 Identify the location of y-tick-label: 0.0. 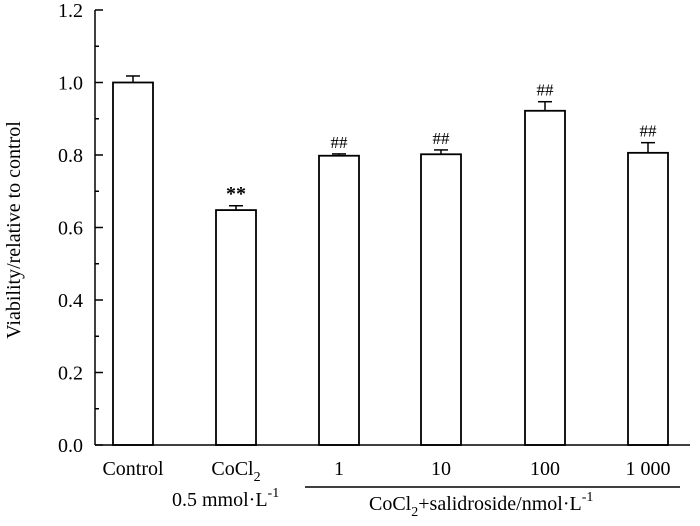
(70, 446).